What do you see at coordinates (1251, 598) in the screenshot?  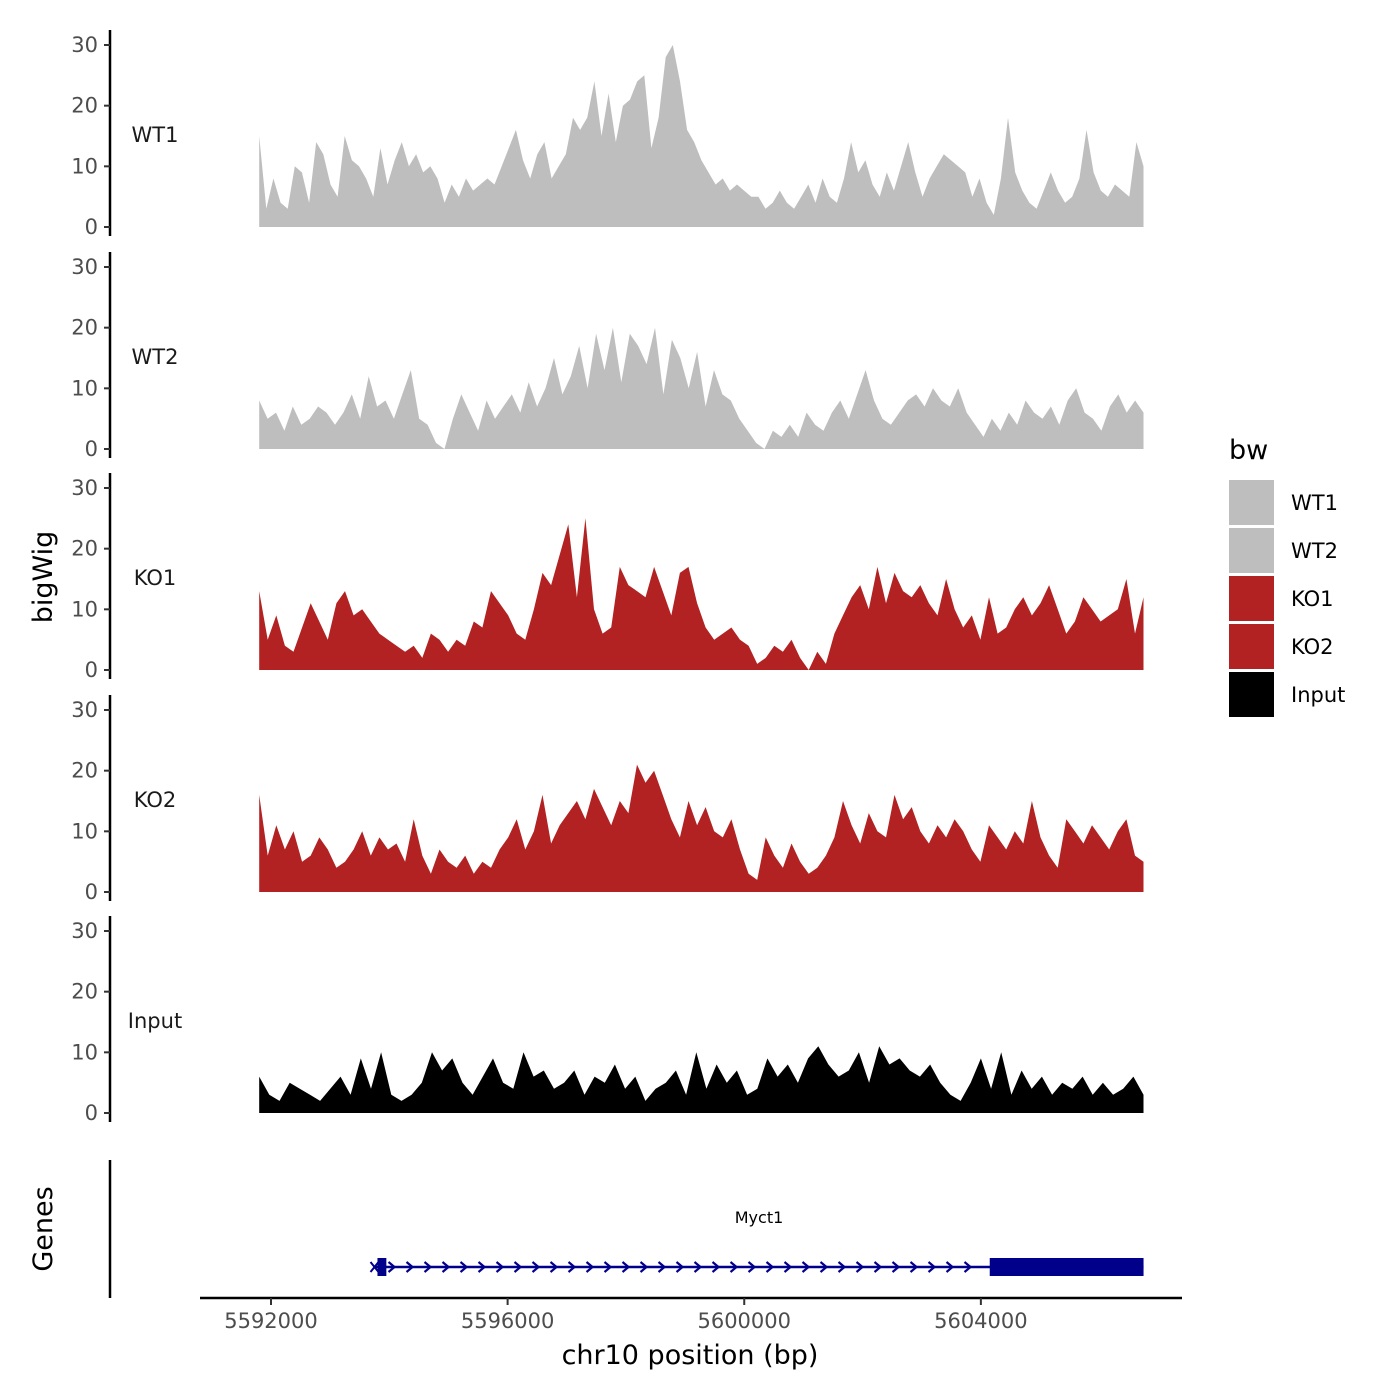 I see `legend-swatch-ko1` at bounding box center [1251, 598].